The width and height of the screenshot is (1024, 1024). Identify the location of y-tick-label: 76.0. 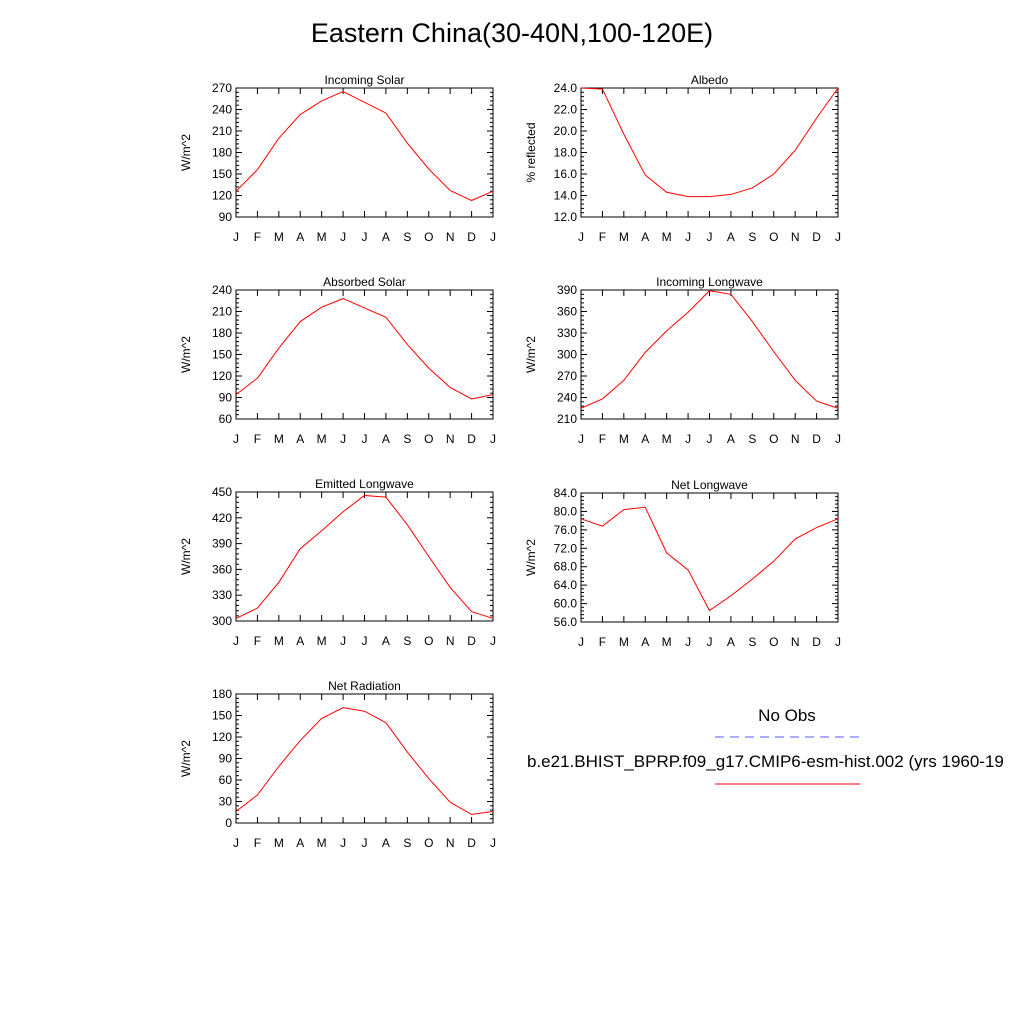
(566, 530).